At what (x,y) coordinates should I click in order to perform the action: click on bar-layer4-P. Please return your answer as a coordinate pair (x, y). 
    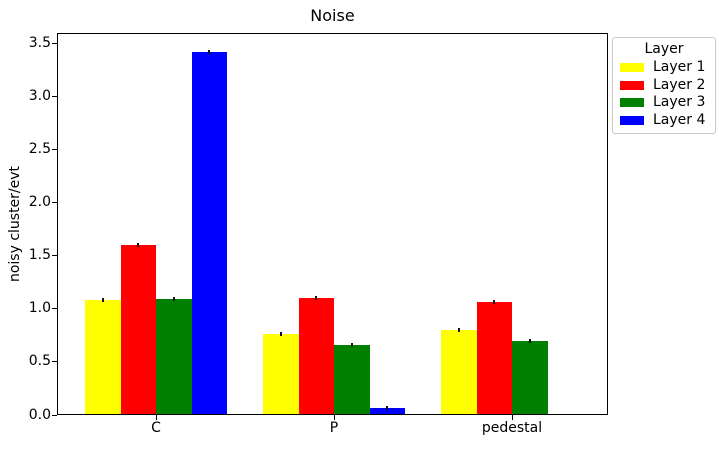
    Looking at the image, I should click on (387, 410).